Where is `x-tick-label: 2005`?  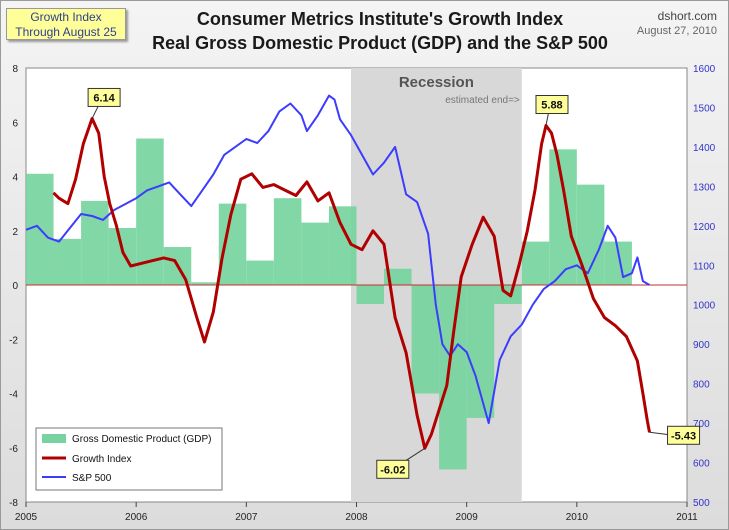
x-tick-label: 2005 is located at coordinates (26, 517).